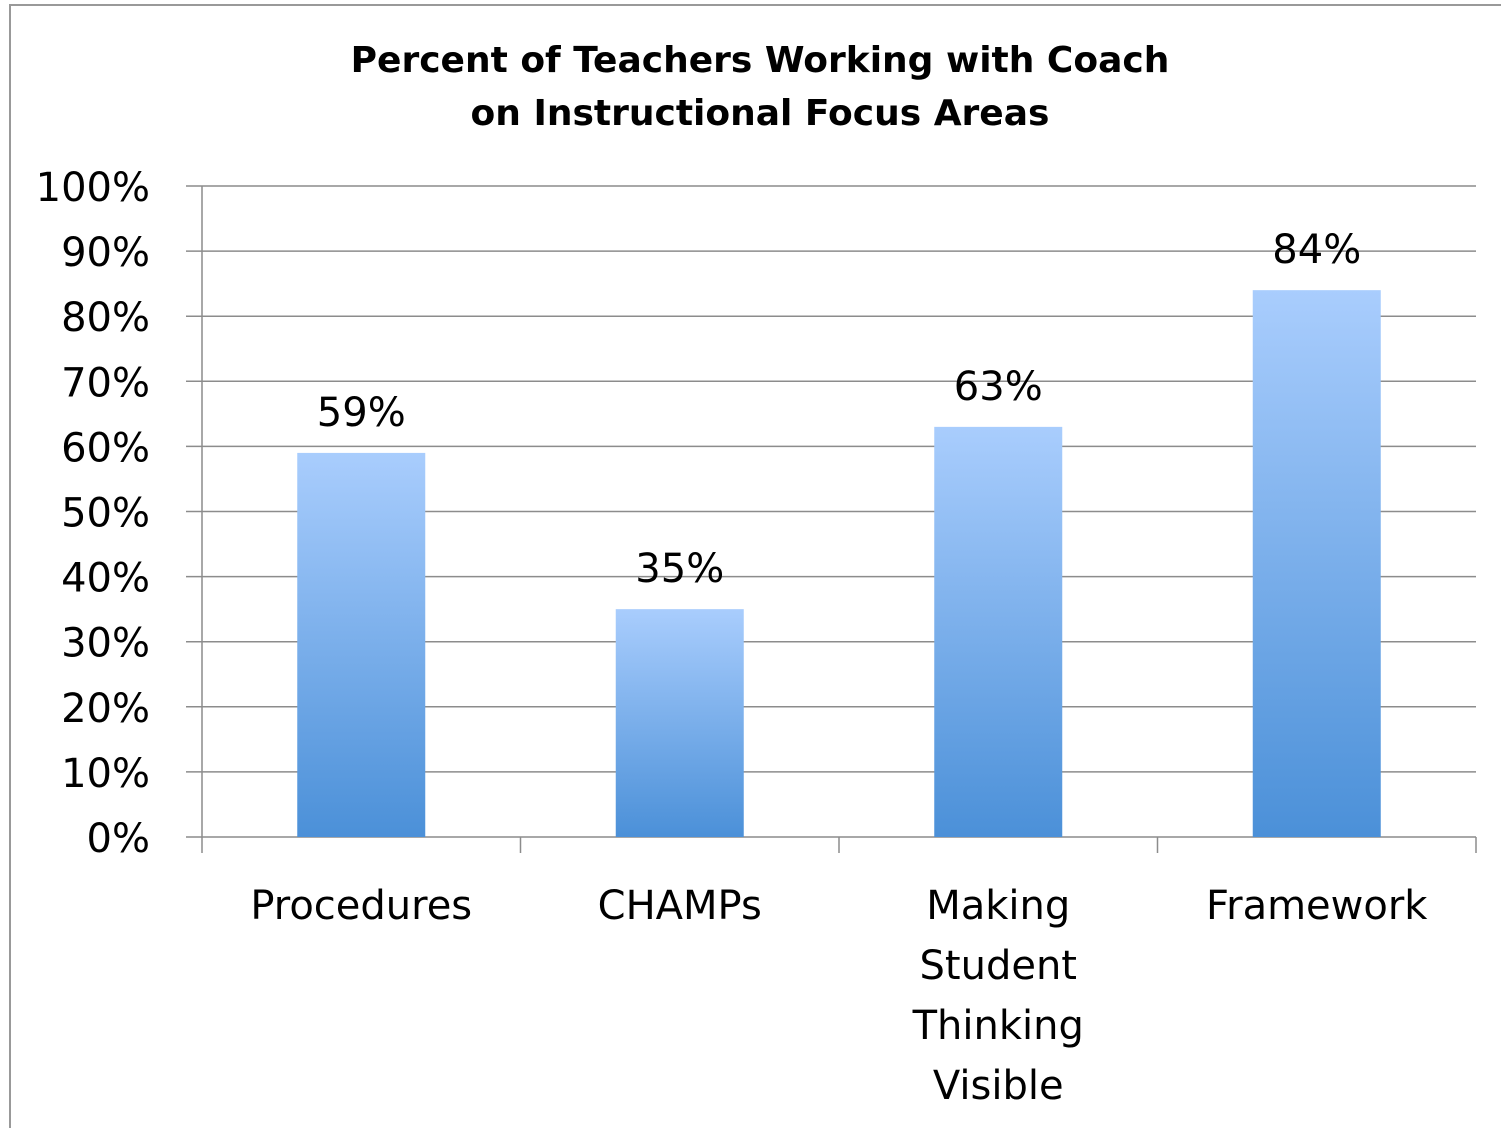 The image size is (1501, 1128). Describe the element at coordinates (760, 113) in the screenshot. I see `chart-title: on Instructional Focus Areas` at that location.